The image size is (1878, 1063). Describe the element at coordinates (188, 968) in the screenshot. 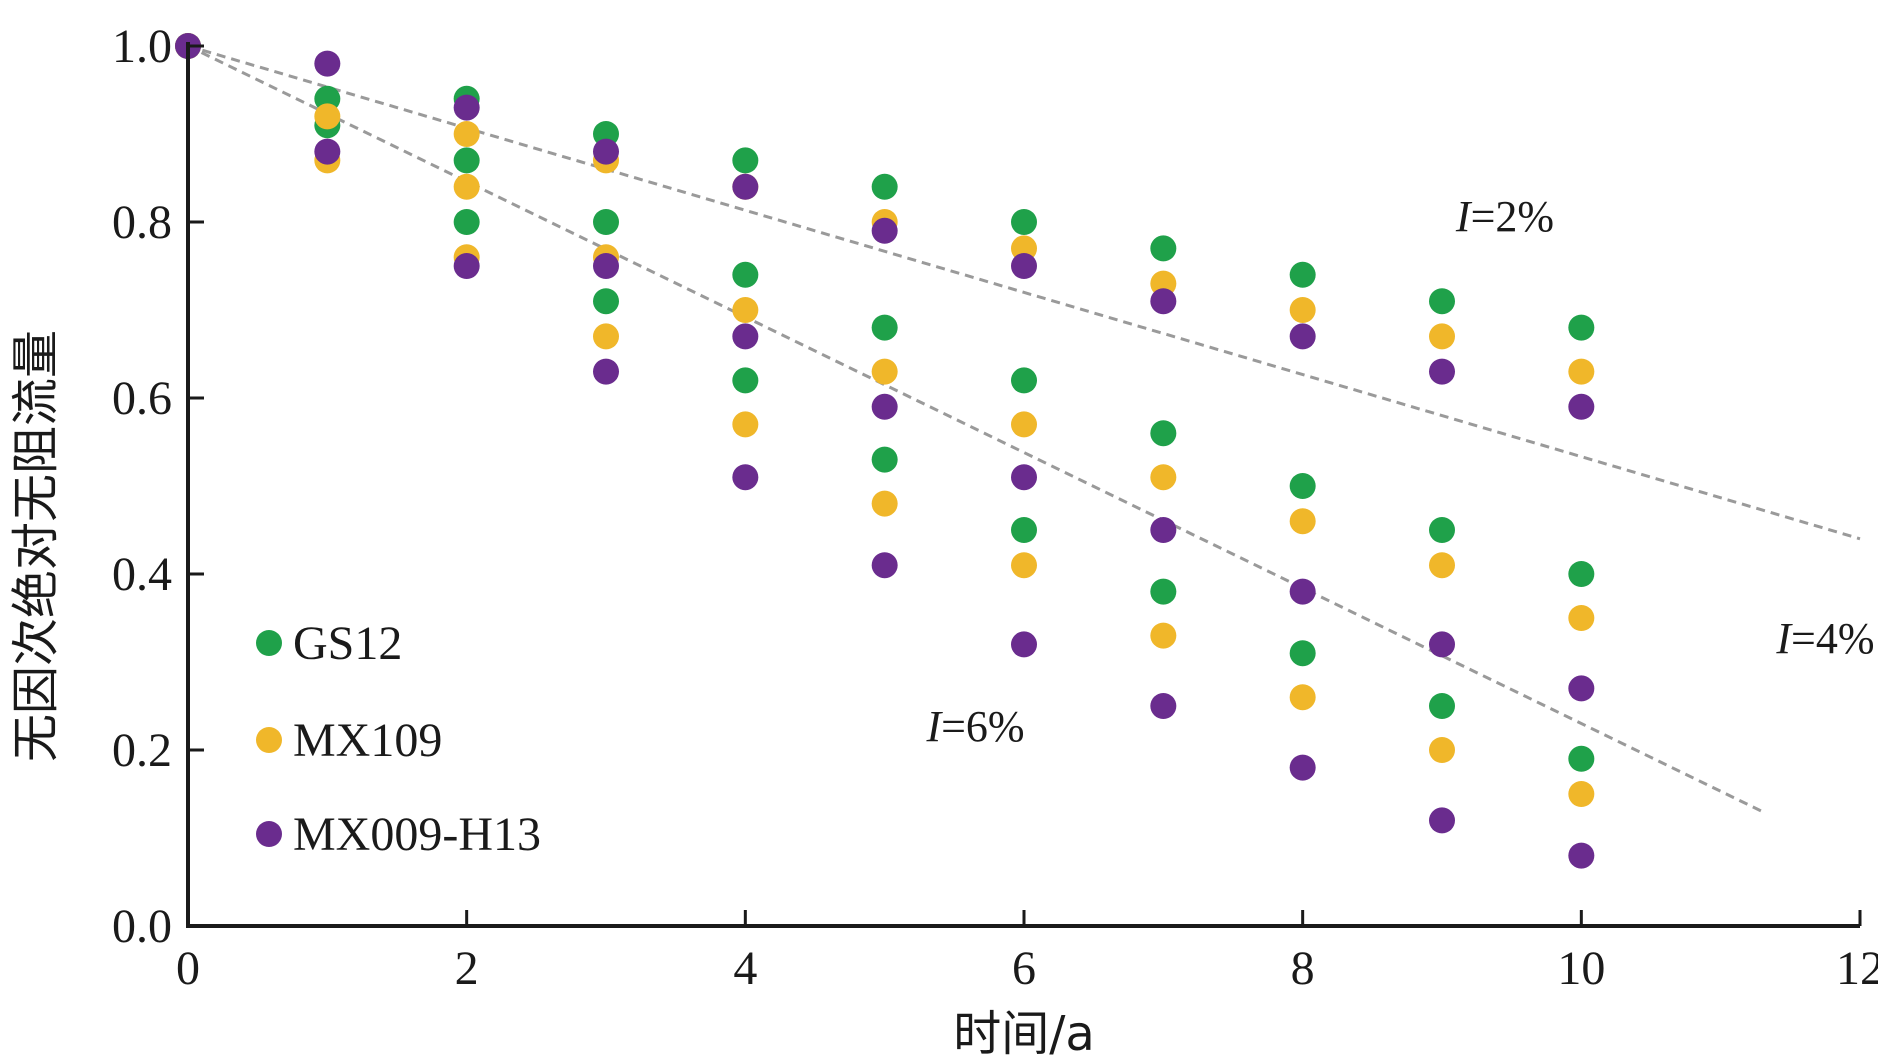

I see `x-tick-label: 0` at that location.